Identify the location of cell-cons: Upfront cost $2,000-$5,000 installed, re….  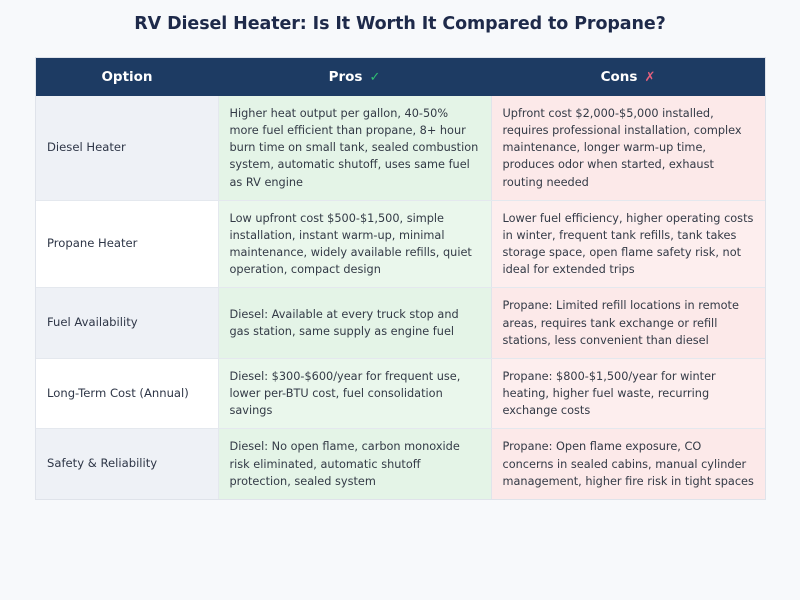
(628, 148).